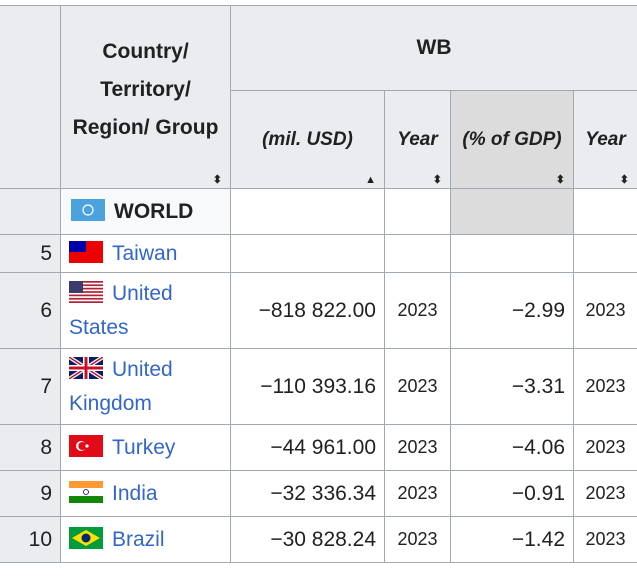 The image size is (637, 579). Describe the element at coordinates (30, 493) in the screenshot. I see `rank-cell: 9` at that location.